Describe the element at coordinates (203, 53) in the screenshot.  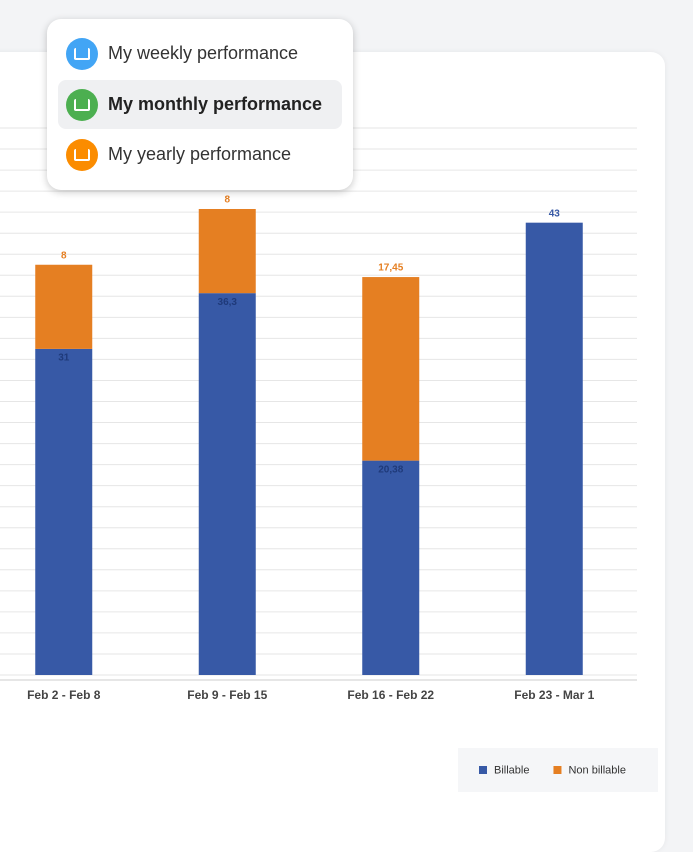
I see `menu-label: My weekly performance` at that location.